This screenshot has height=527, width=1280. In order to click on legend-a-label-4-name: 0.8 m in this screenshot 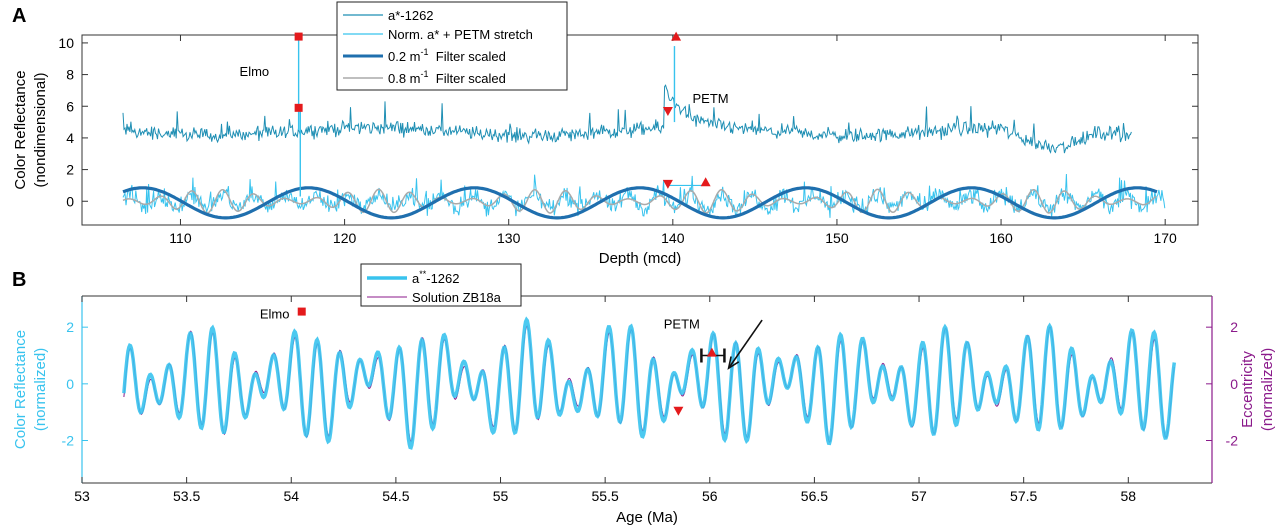, I will do `click(404, 78)`.